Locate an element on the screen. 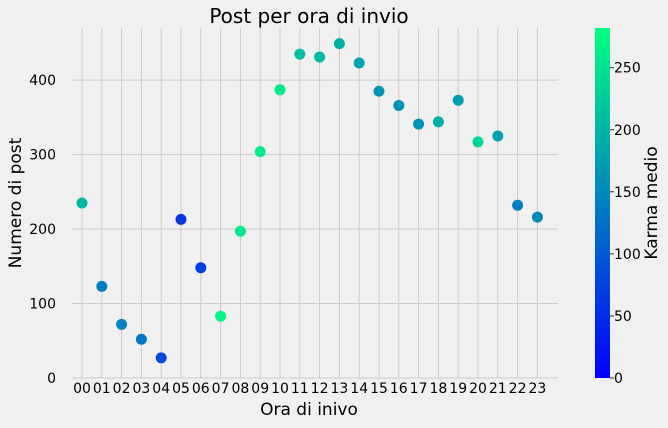 Image resolution: width=668 pixels, height=428 pixels. x-tick-label: 07 is located at coordinates (221, 389).